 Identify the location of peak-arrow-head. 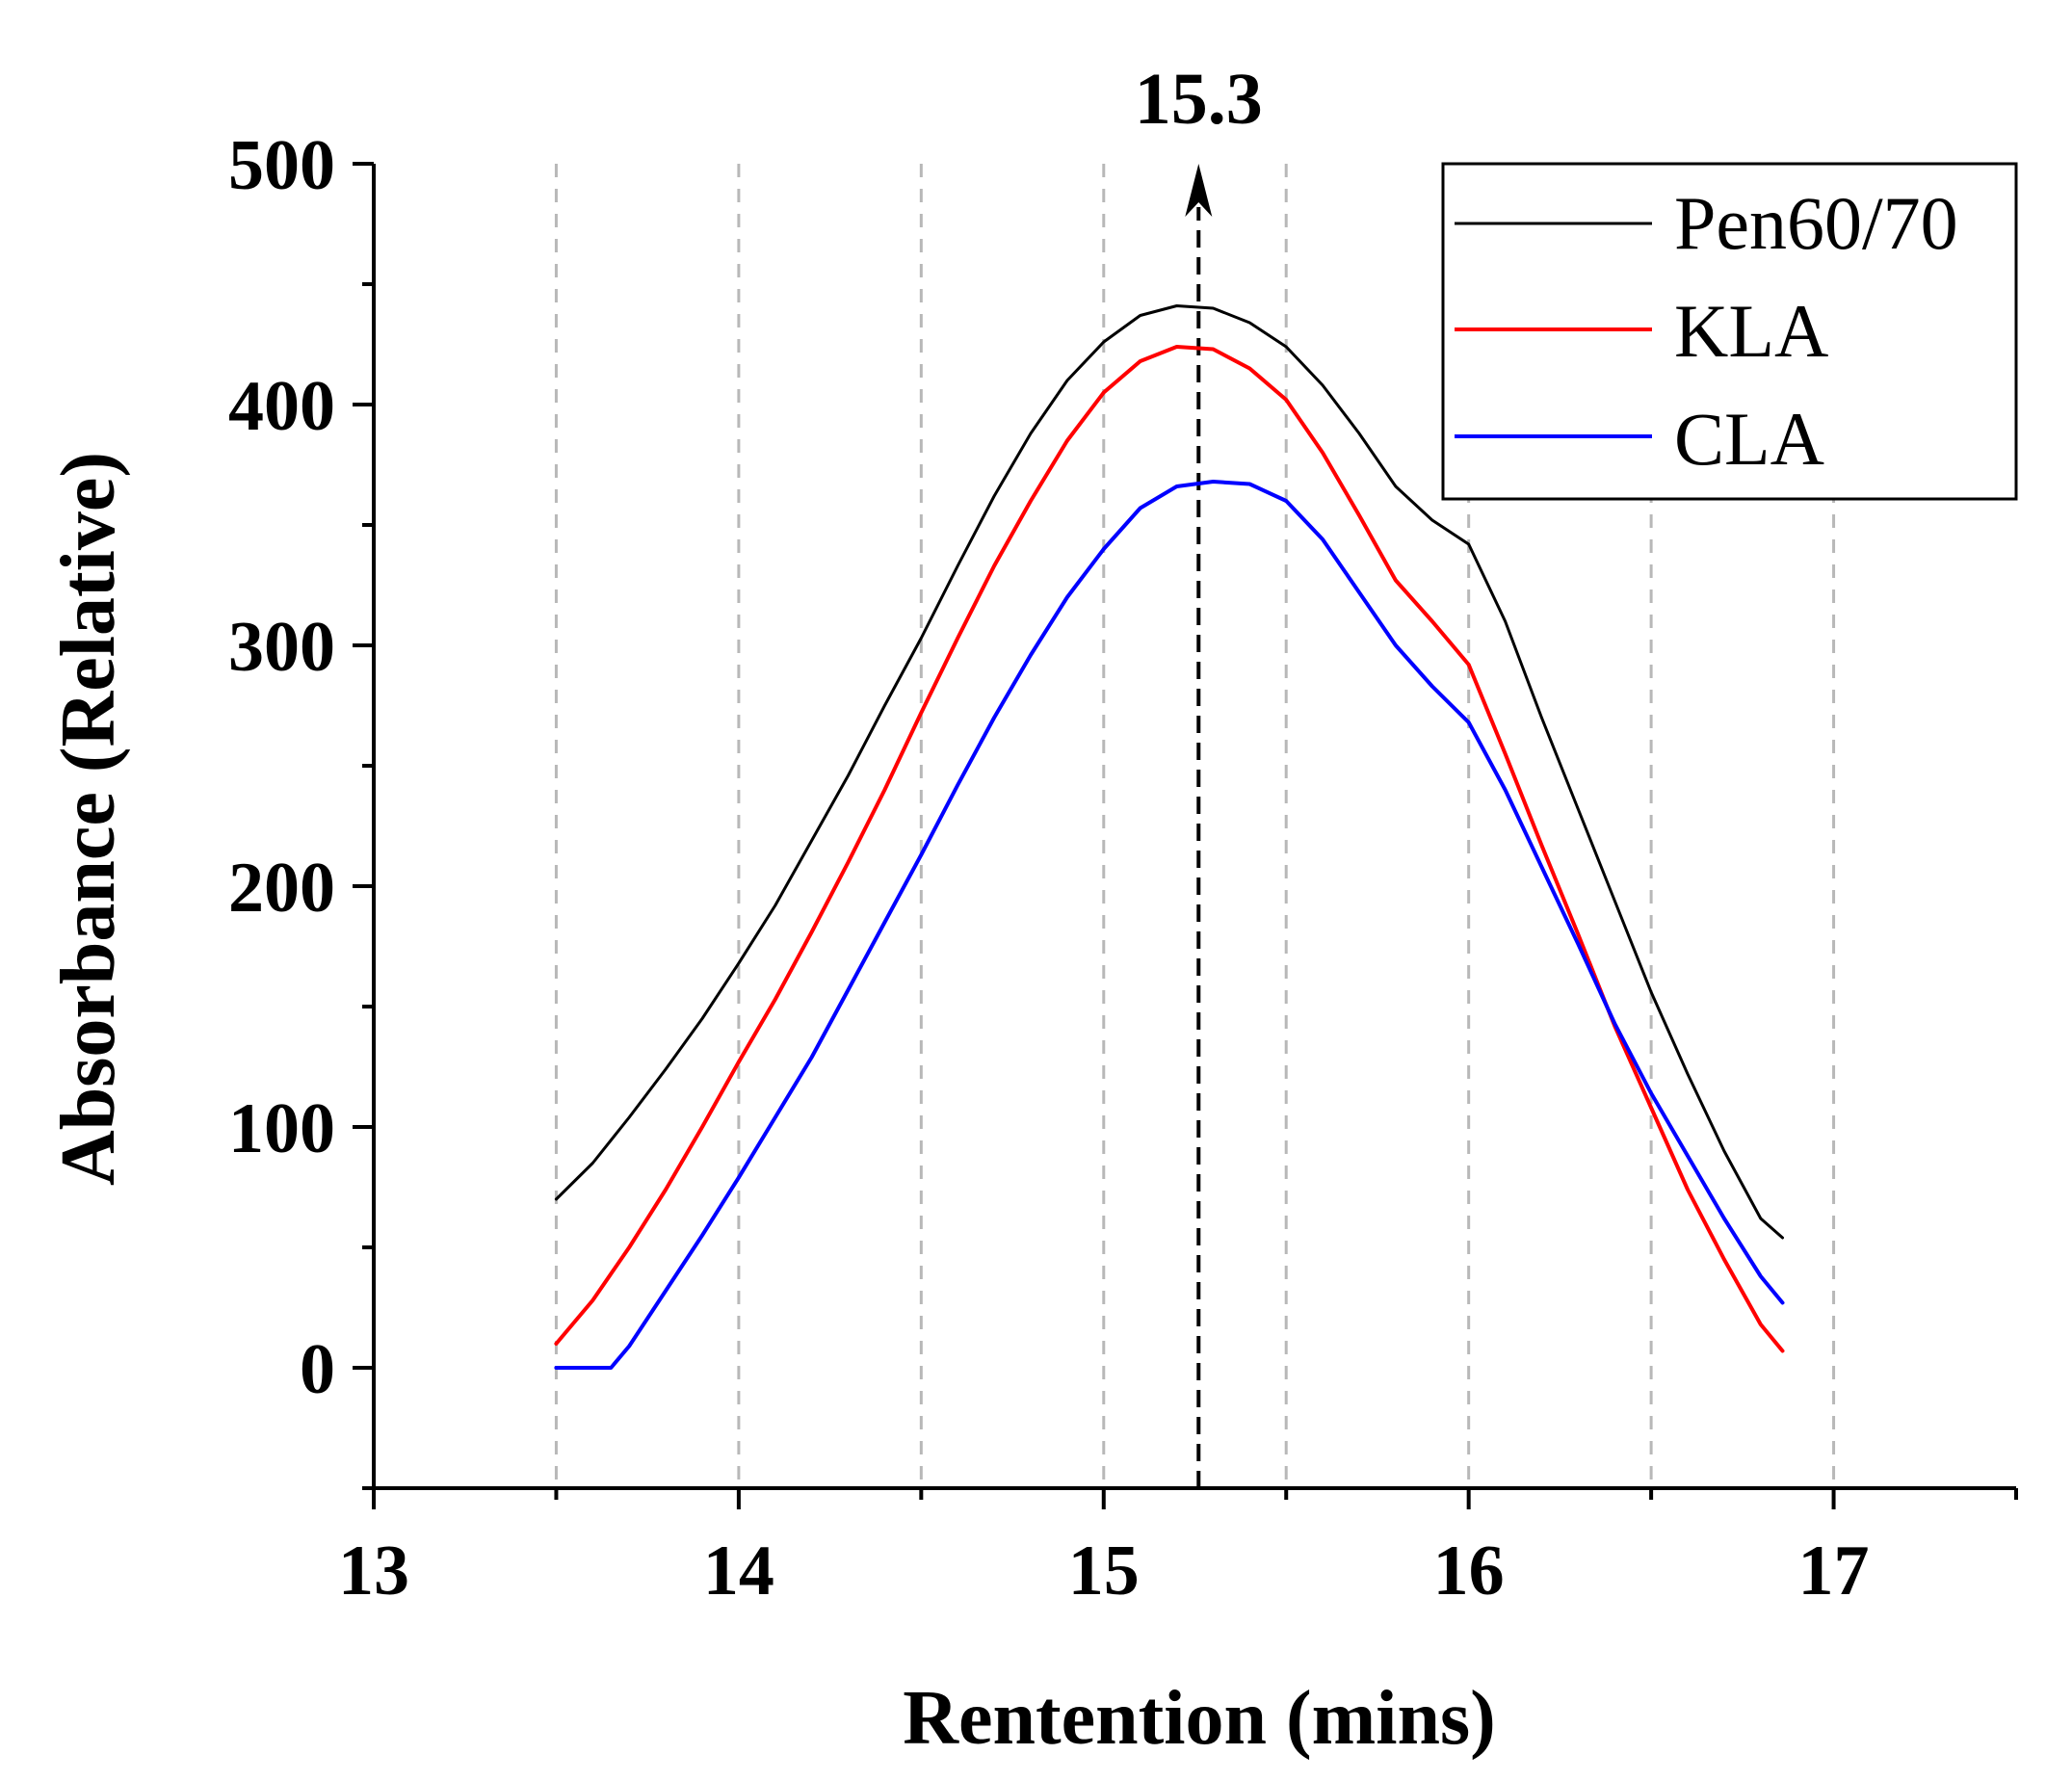
(1199, 190).